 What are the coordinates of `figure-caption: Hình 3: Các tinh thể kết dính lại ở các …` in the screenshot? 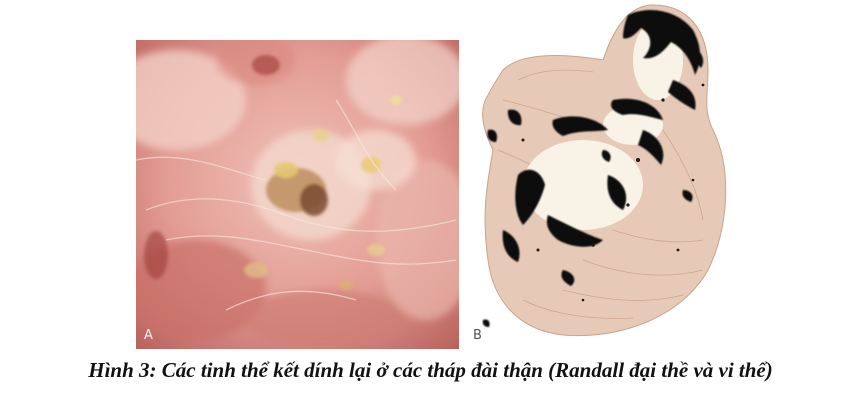 It's located at (430, 370).